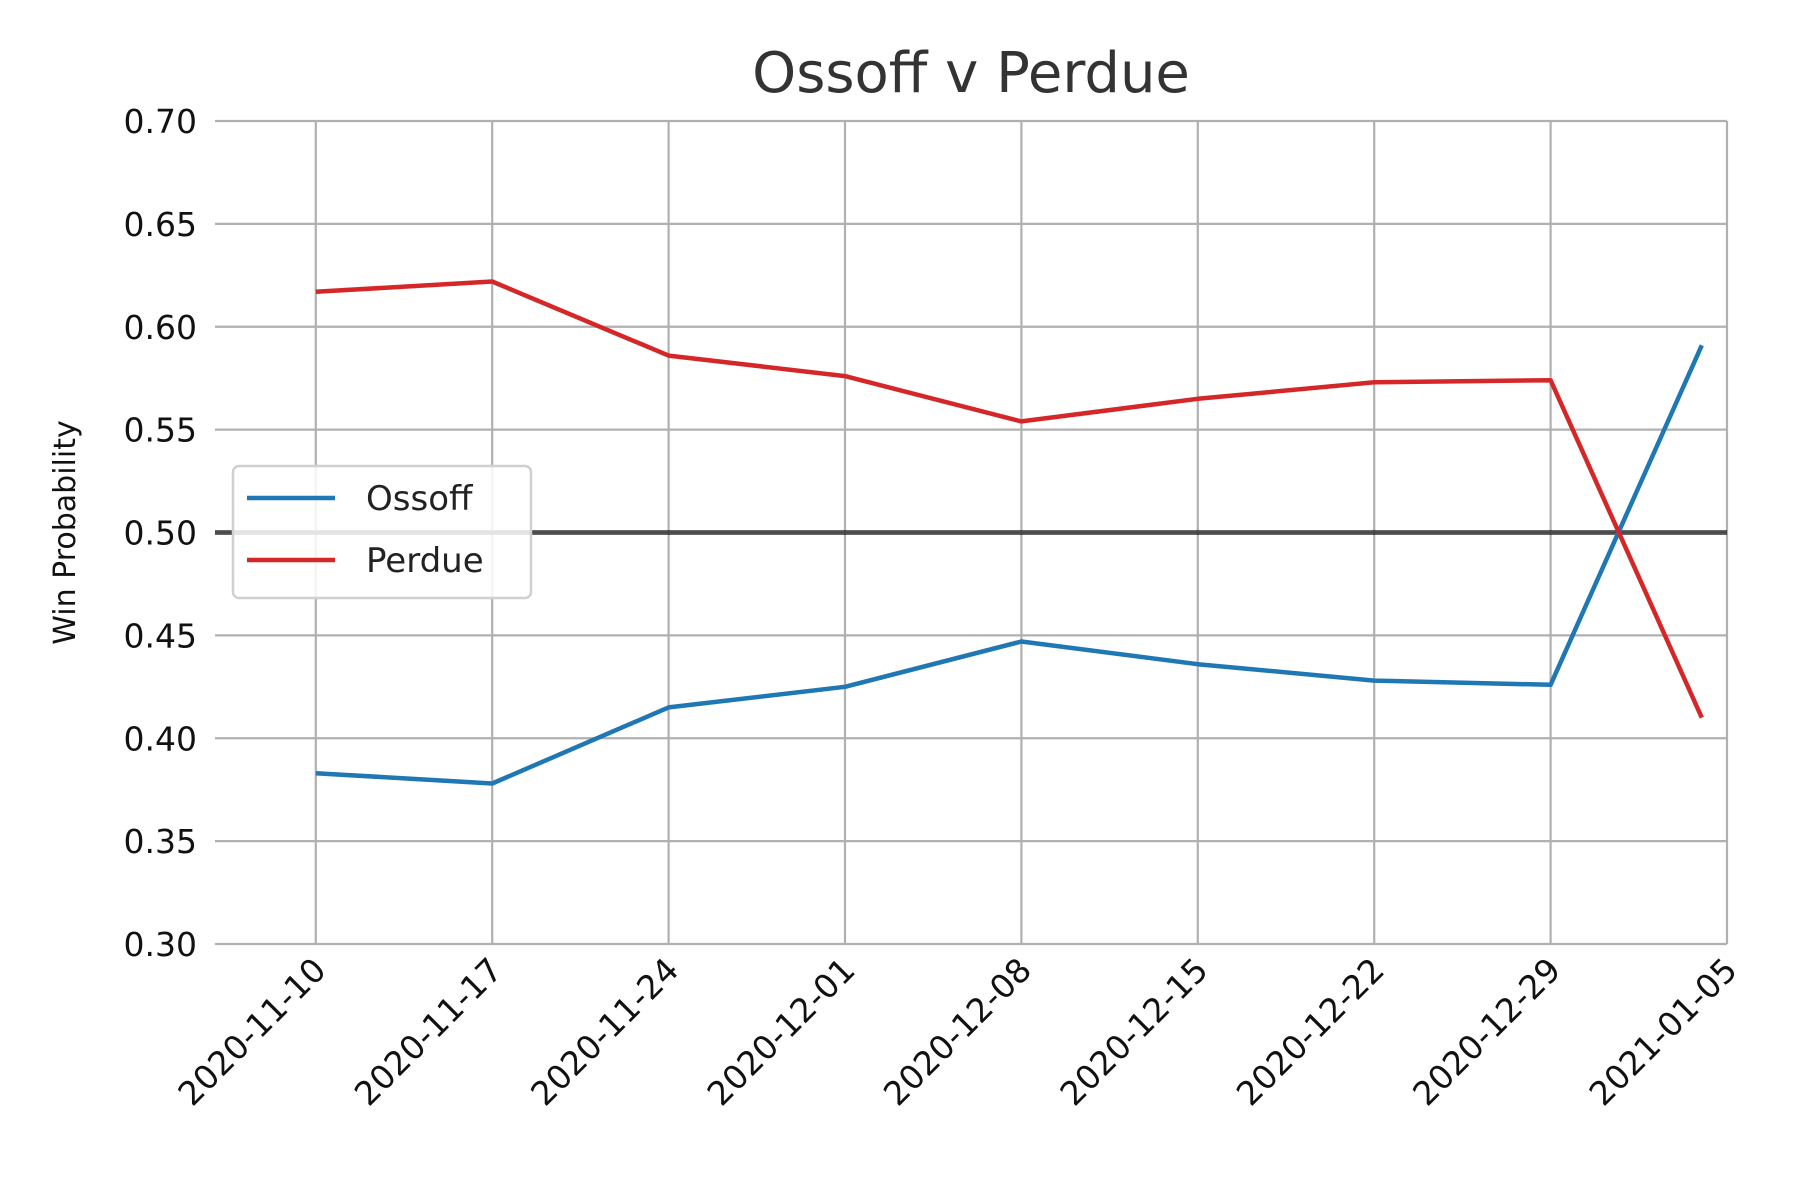 The height and width of the screenshot is (1200, 1800). I want to click on y-tick-label: 0.65, so click(160, 224).